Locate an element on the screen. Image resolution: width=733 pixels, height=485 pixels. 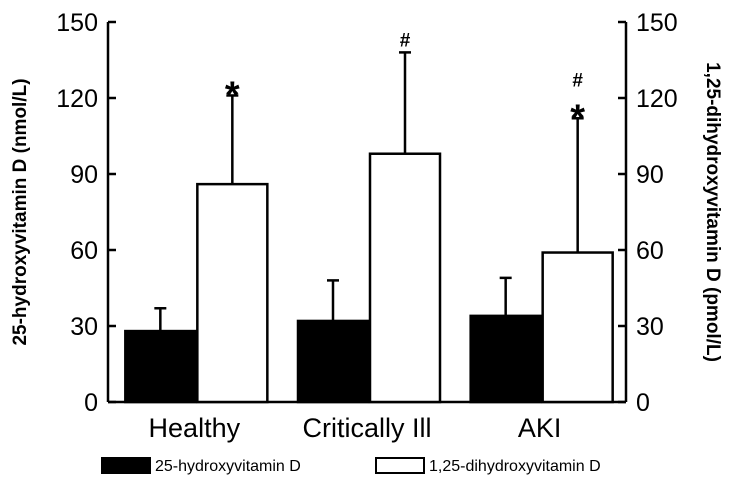
y-tick-label-right: 120 is located at coordinates (657, 99).